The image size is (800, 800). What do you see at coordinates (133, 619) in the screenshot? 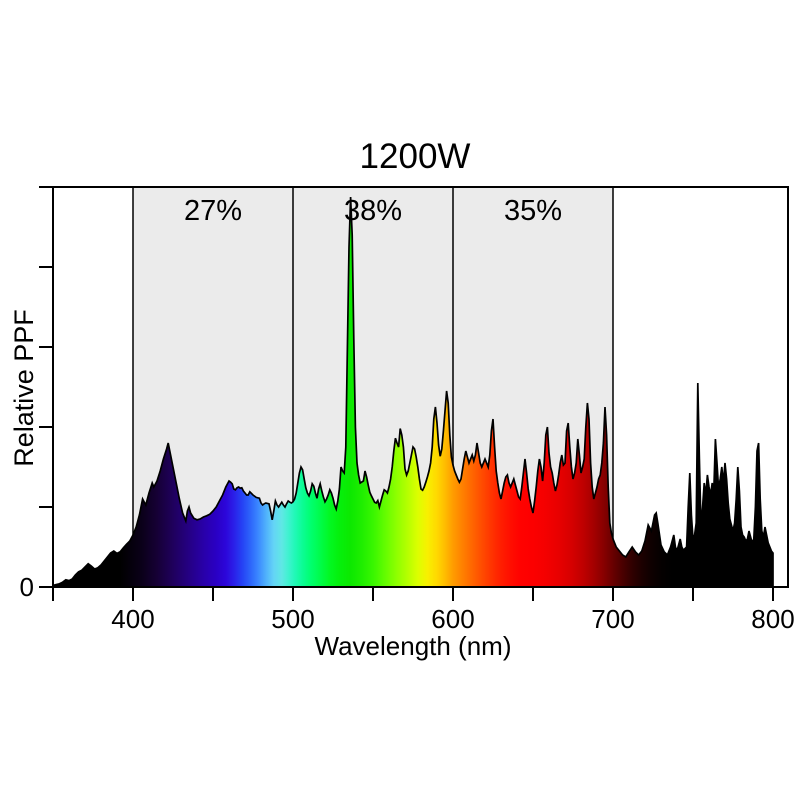
I see `x-tick-label-400: 400` at bounding box center [133, 619].